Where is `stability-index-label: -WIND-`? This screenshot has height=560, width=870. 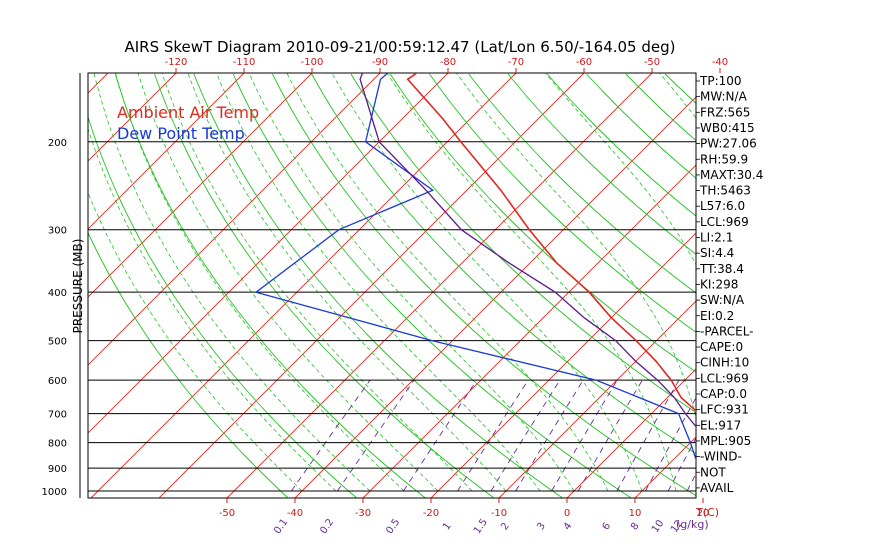 stability-index-label: -WIND- is located at coordinates (721, 457).